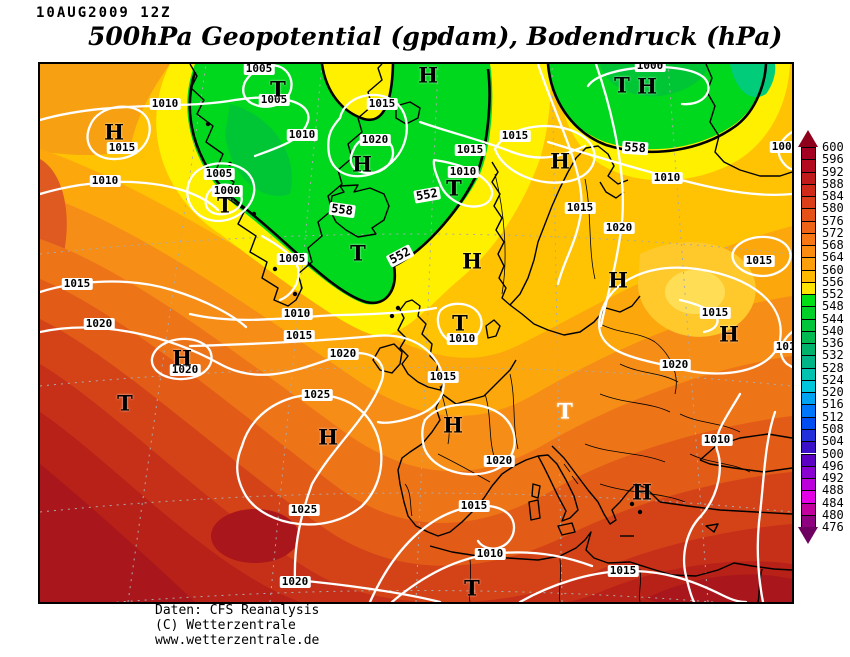 The image size is (850, 657). Describe the element at coordinates (833, 171) in the screenshot. I see `colorbar-tick-label: 592` at that location.